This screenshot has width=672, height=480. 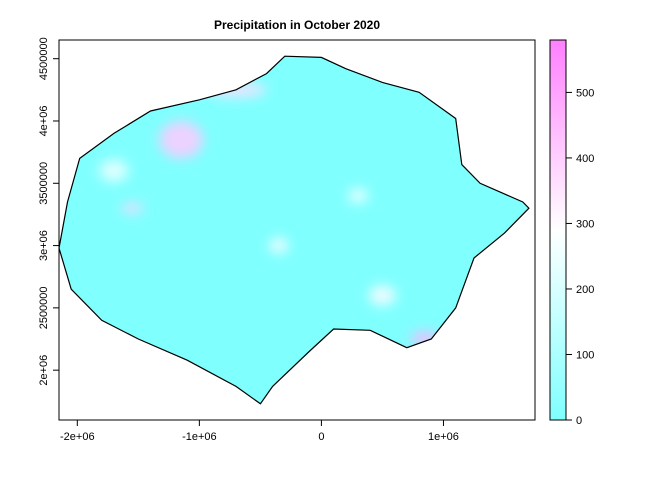 I want to click on x-tick-label: 0, so click(x=321, y=437).